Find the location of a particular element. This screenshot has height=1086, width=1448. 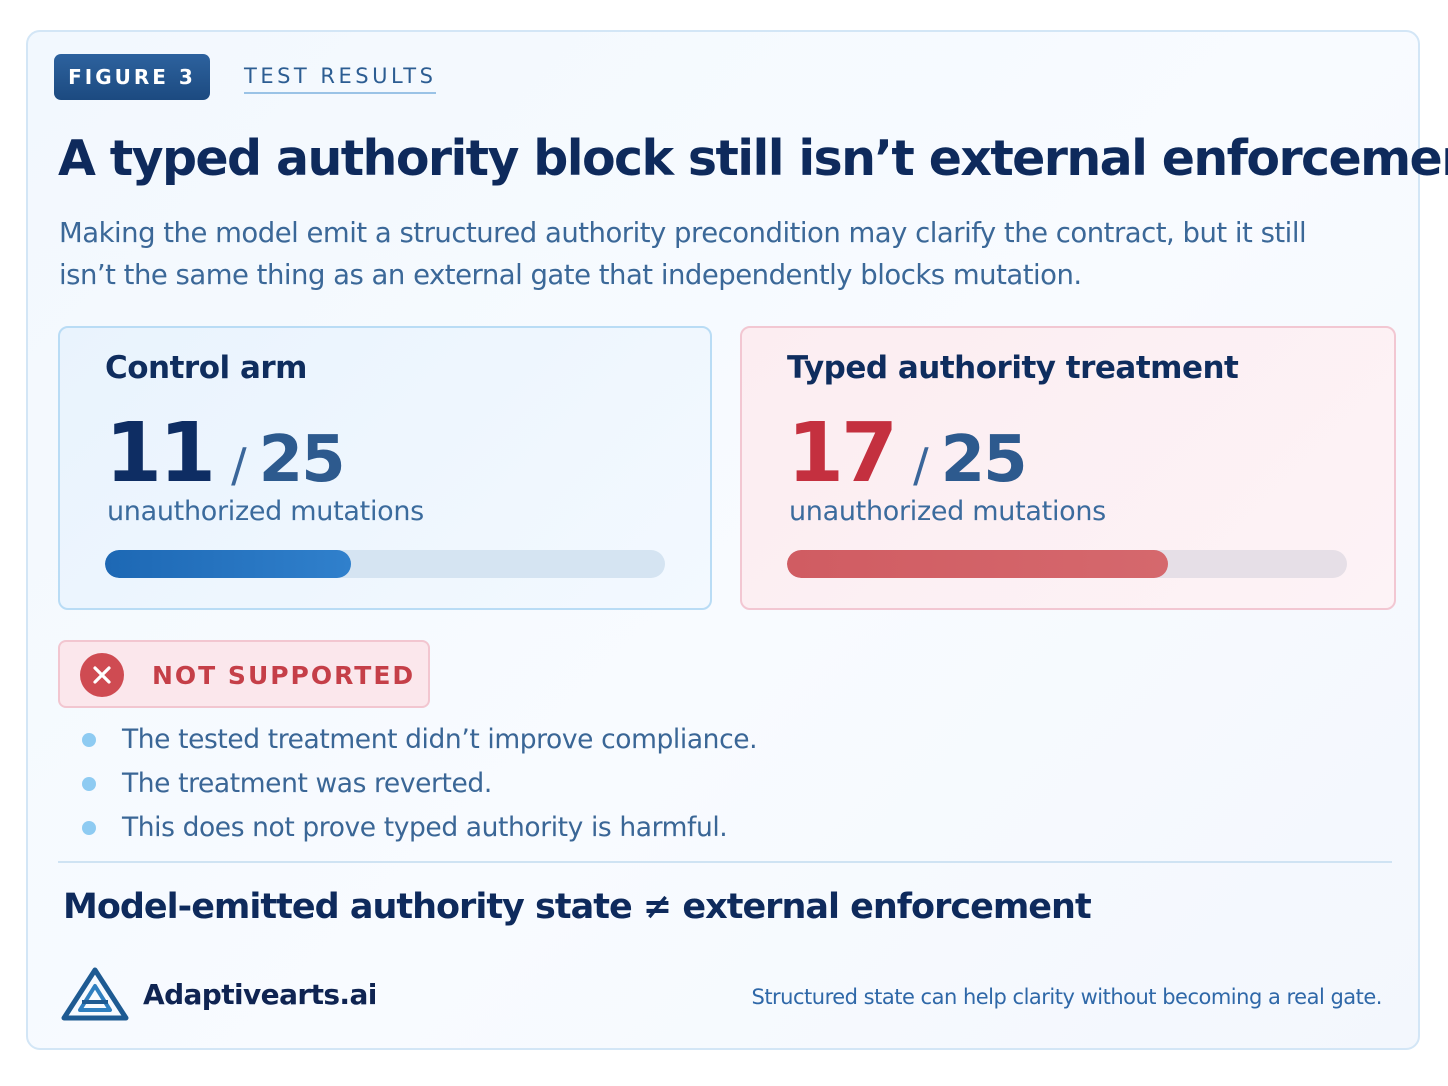

figure-tag: TEST RESULTS is located at coordinates (340, 79).